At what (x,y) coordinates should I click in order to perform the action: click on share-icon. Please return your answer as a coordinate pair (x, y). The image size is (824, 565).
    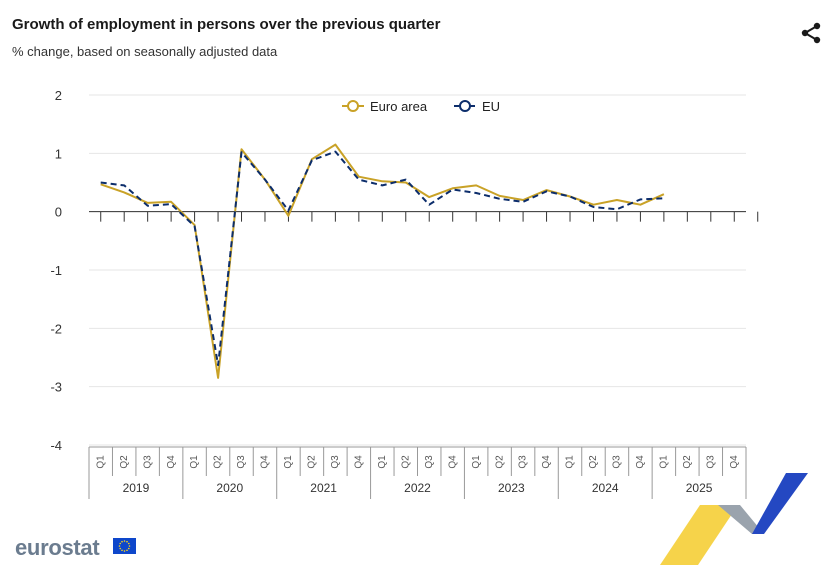
    Looking at the image, I should click on (811, 33).